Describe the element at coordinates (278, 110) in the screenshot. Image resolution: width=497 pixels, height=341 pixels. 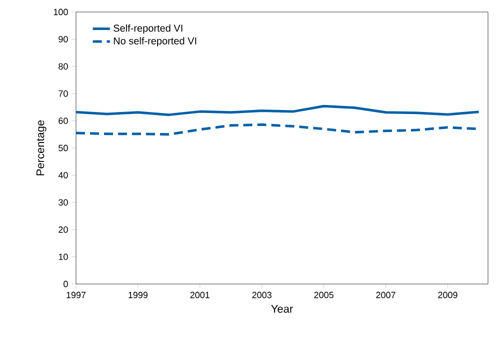
I see `line-series` at that location.